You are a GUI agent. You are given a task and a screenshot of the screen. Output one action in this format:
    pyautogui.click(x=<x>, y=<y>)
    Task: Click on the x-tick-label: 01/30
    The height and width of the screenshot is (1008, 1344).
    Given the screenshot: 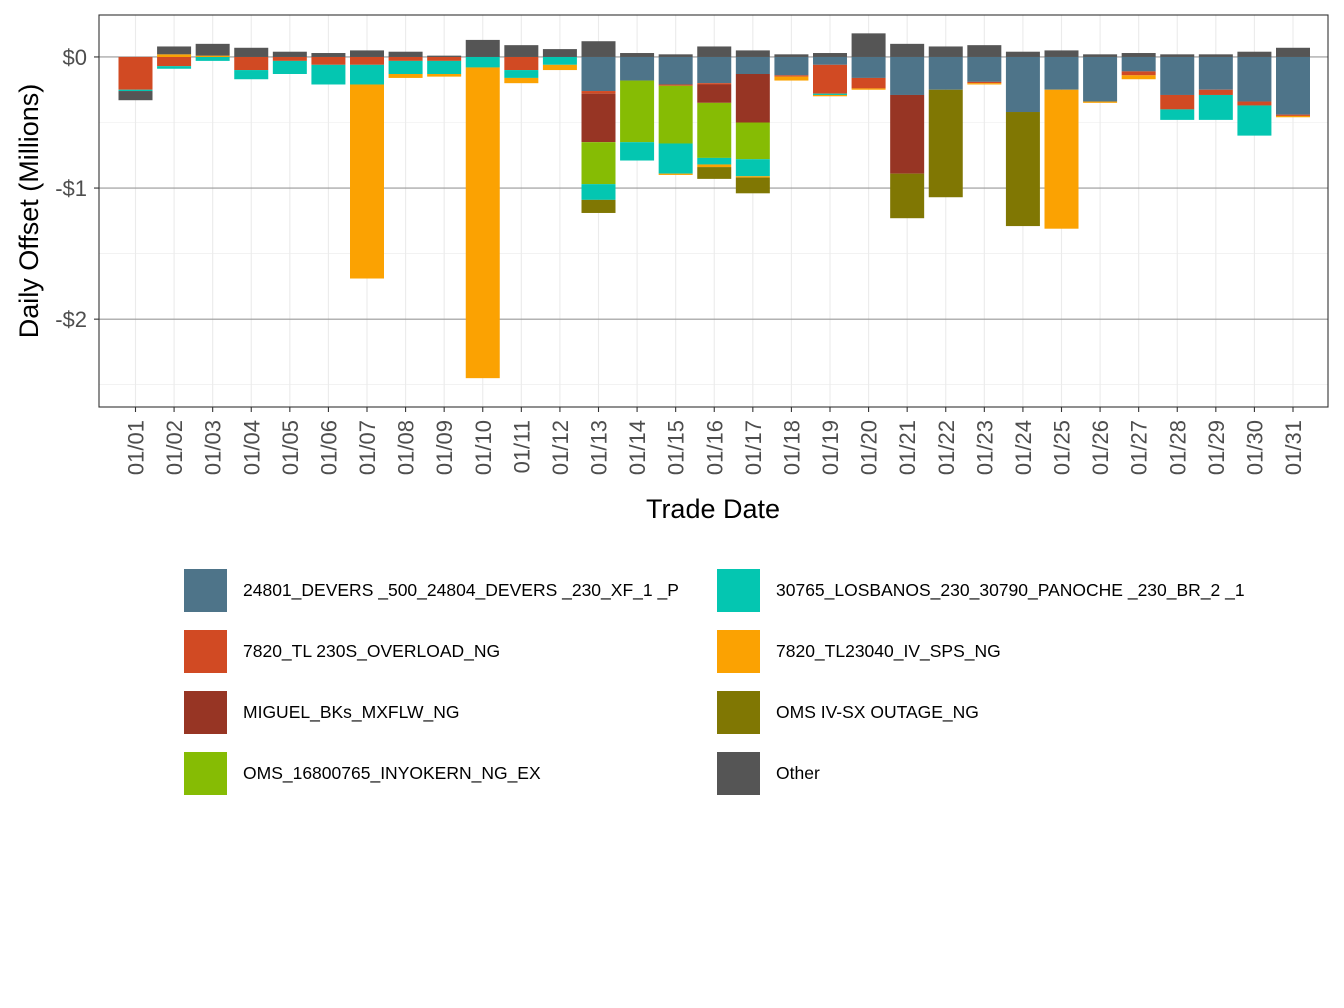 What is the action you would take?
    pyautogui.click(x=1254, y=447)
    